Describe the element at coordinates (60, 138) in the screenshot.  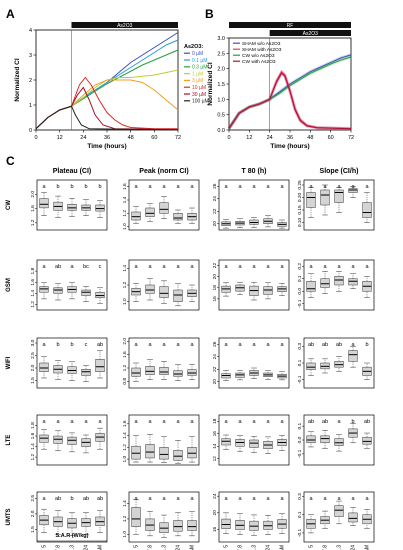
I see `x-tick-label: 12` at that location.